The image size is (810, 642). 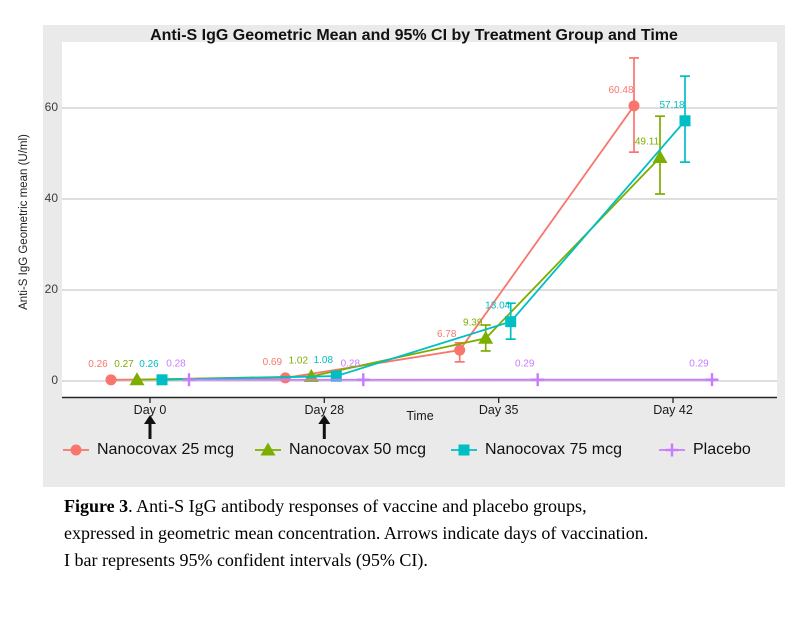 I want to click on data-label: 13.04, so click(x=497, y=306).